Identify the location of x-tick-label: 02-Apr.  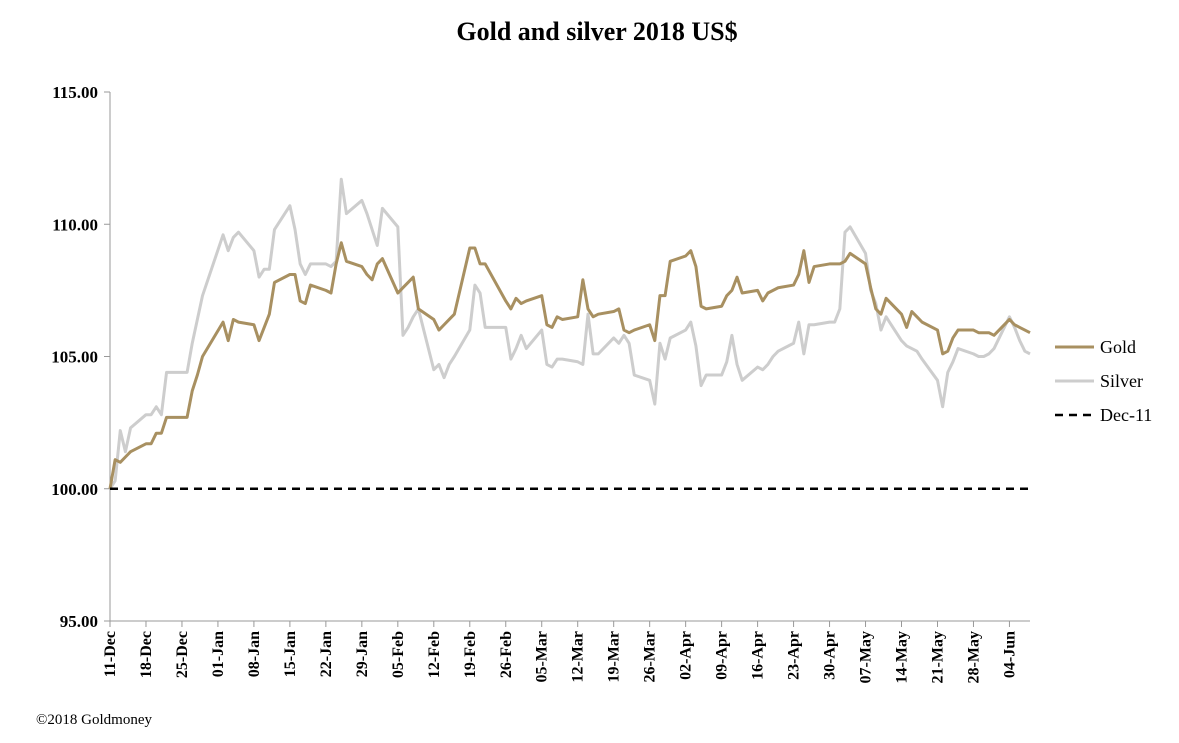
(686, 655).